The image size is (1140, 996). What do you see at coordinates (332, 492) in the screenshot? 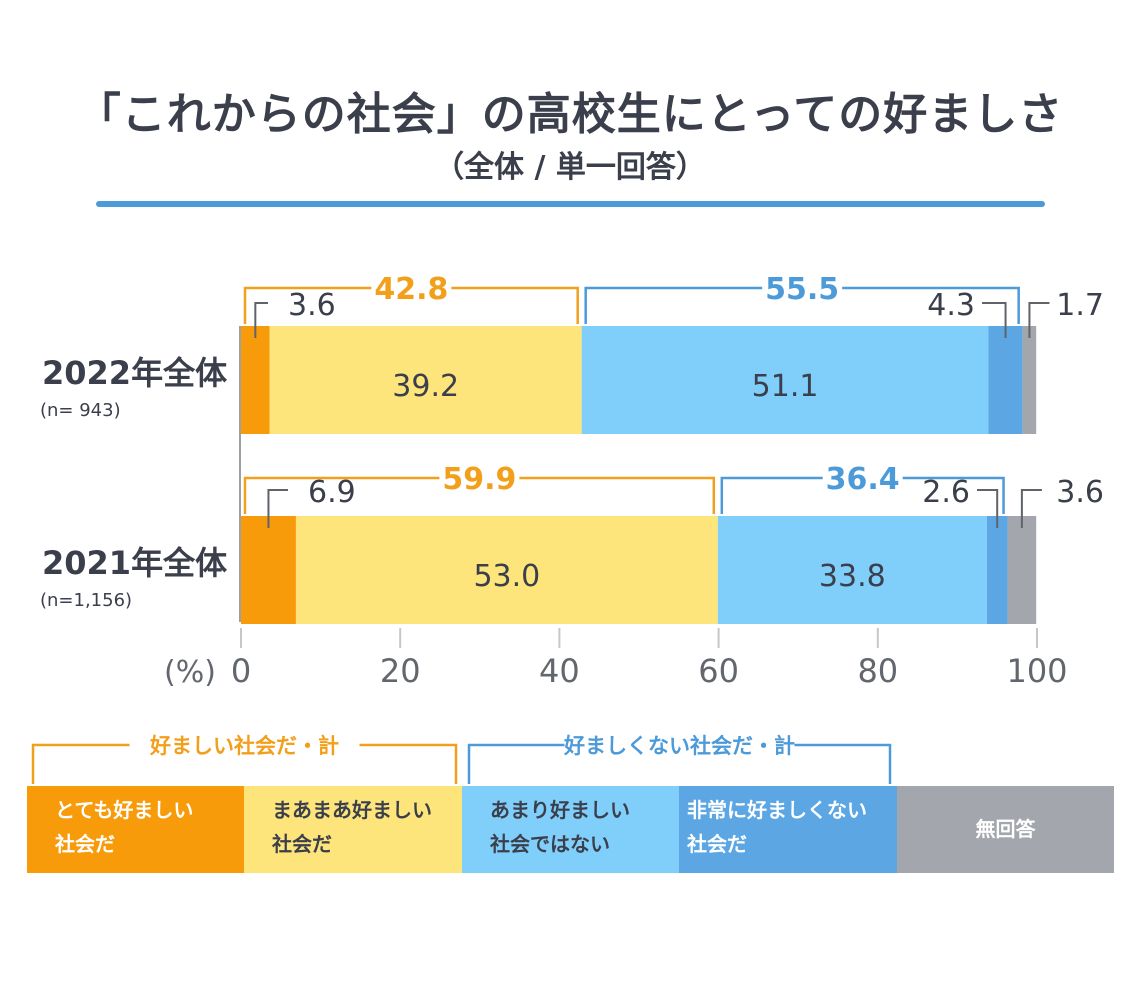
I see `bar-value-label: 6.9` at bounding box center [332, 492].